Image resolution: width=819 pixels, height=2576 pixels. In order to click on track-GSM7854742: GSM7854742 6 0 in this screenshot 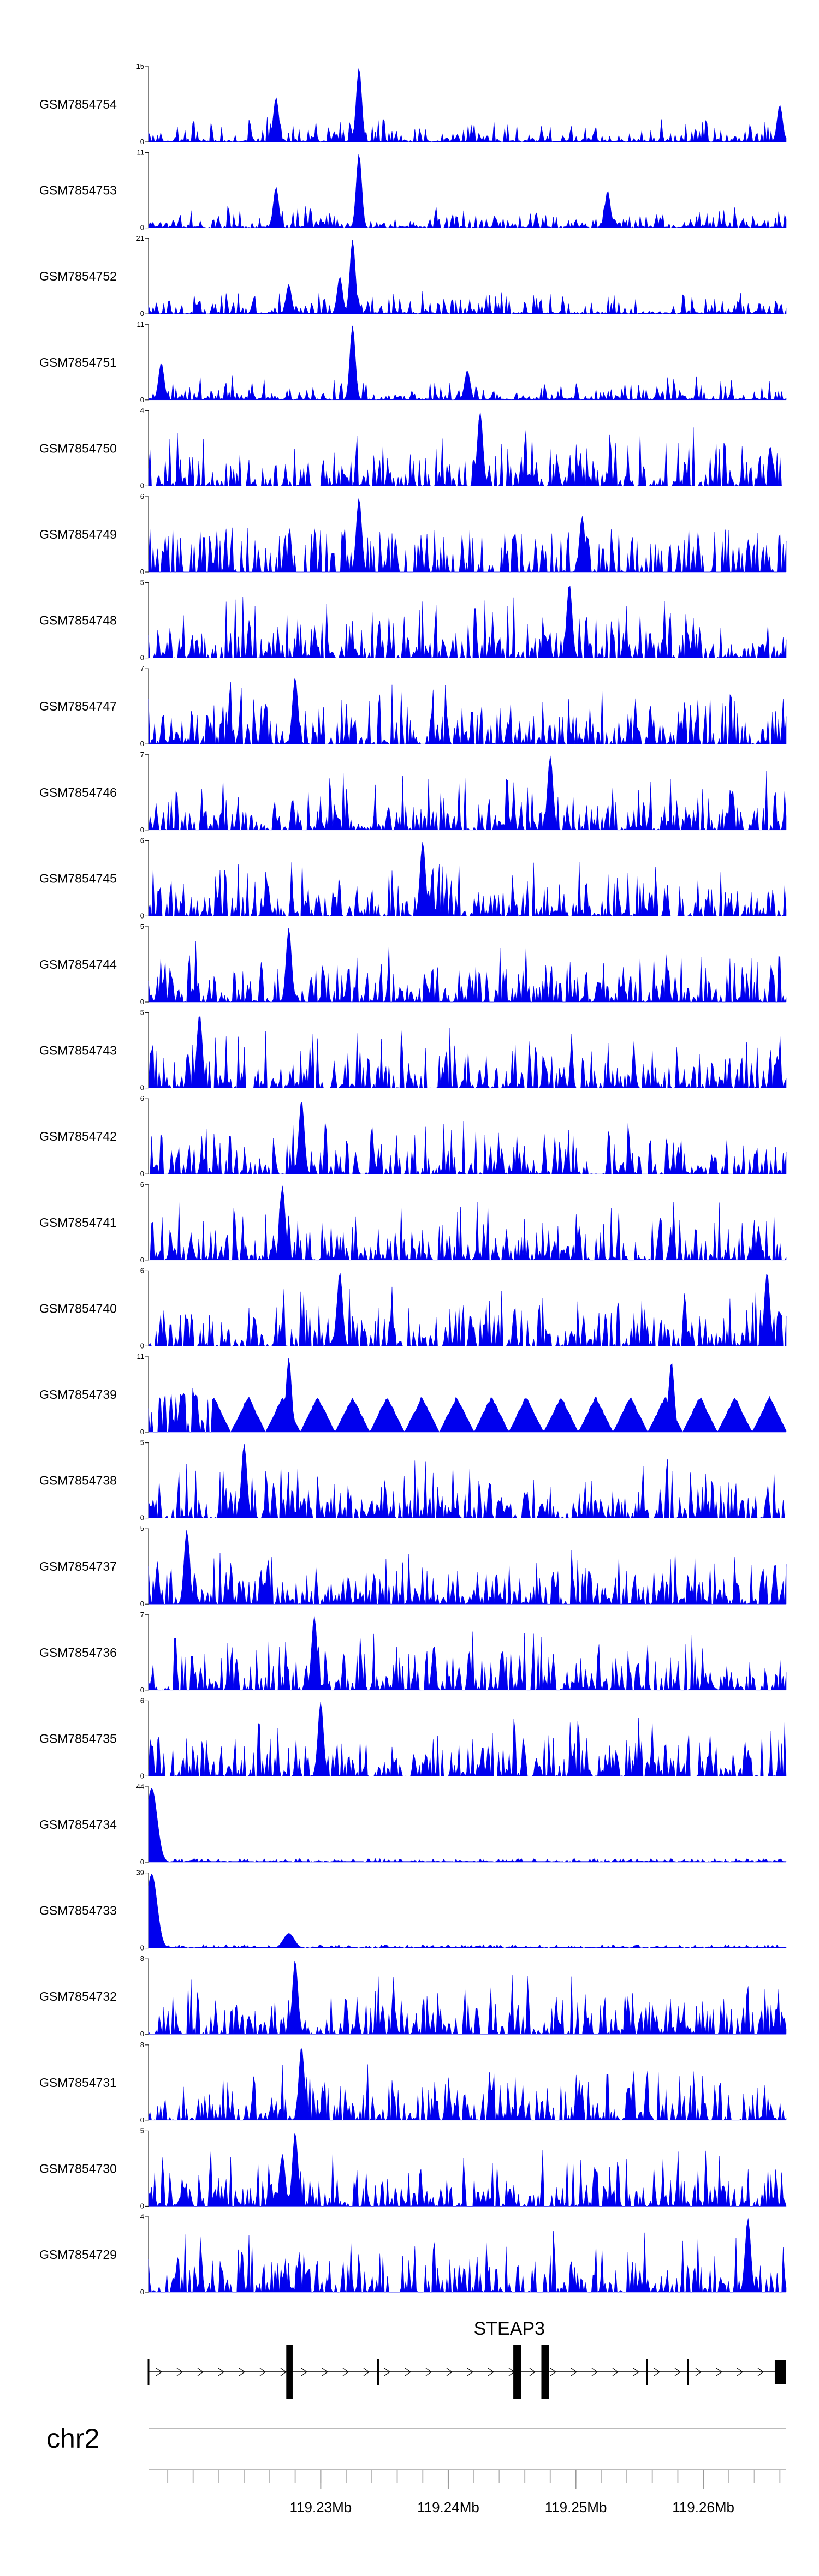, I will do `click(413, 1136)`.